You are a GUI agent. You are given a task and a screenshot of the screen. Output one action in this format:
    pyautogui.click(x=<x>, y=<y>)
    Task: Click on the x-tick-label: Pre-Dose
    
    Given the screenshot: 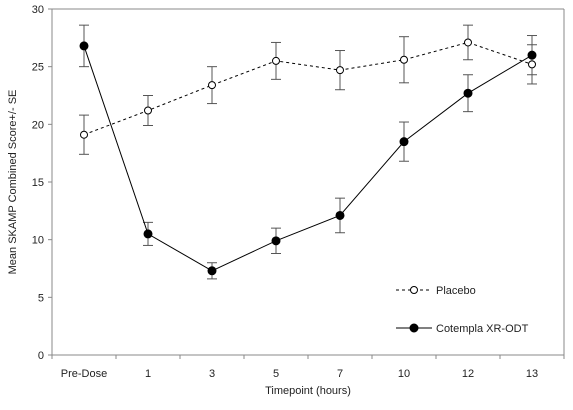 What is the action you would take?
    pyautogui.click(x=84, y=374)
    